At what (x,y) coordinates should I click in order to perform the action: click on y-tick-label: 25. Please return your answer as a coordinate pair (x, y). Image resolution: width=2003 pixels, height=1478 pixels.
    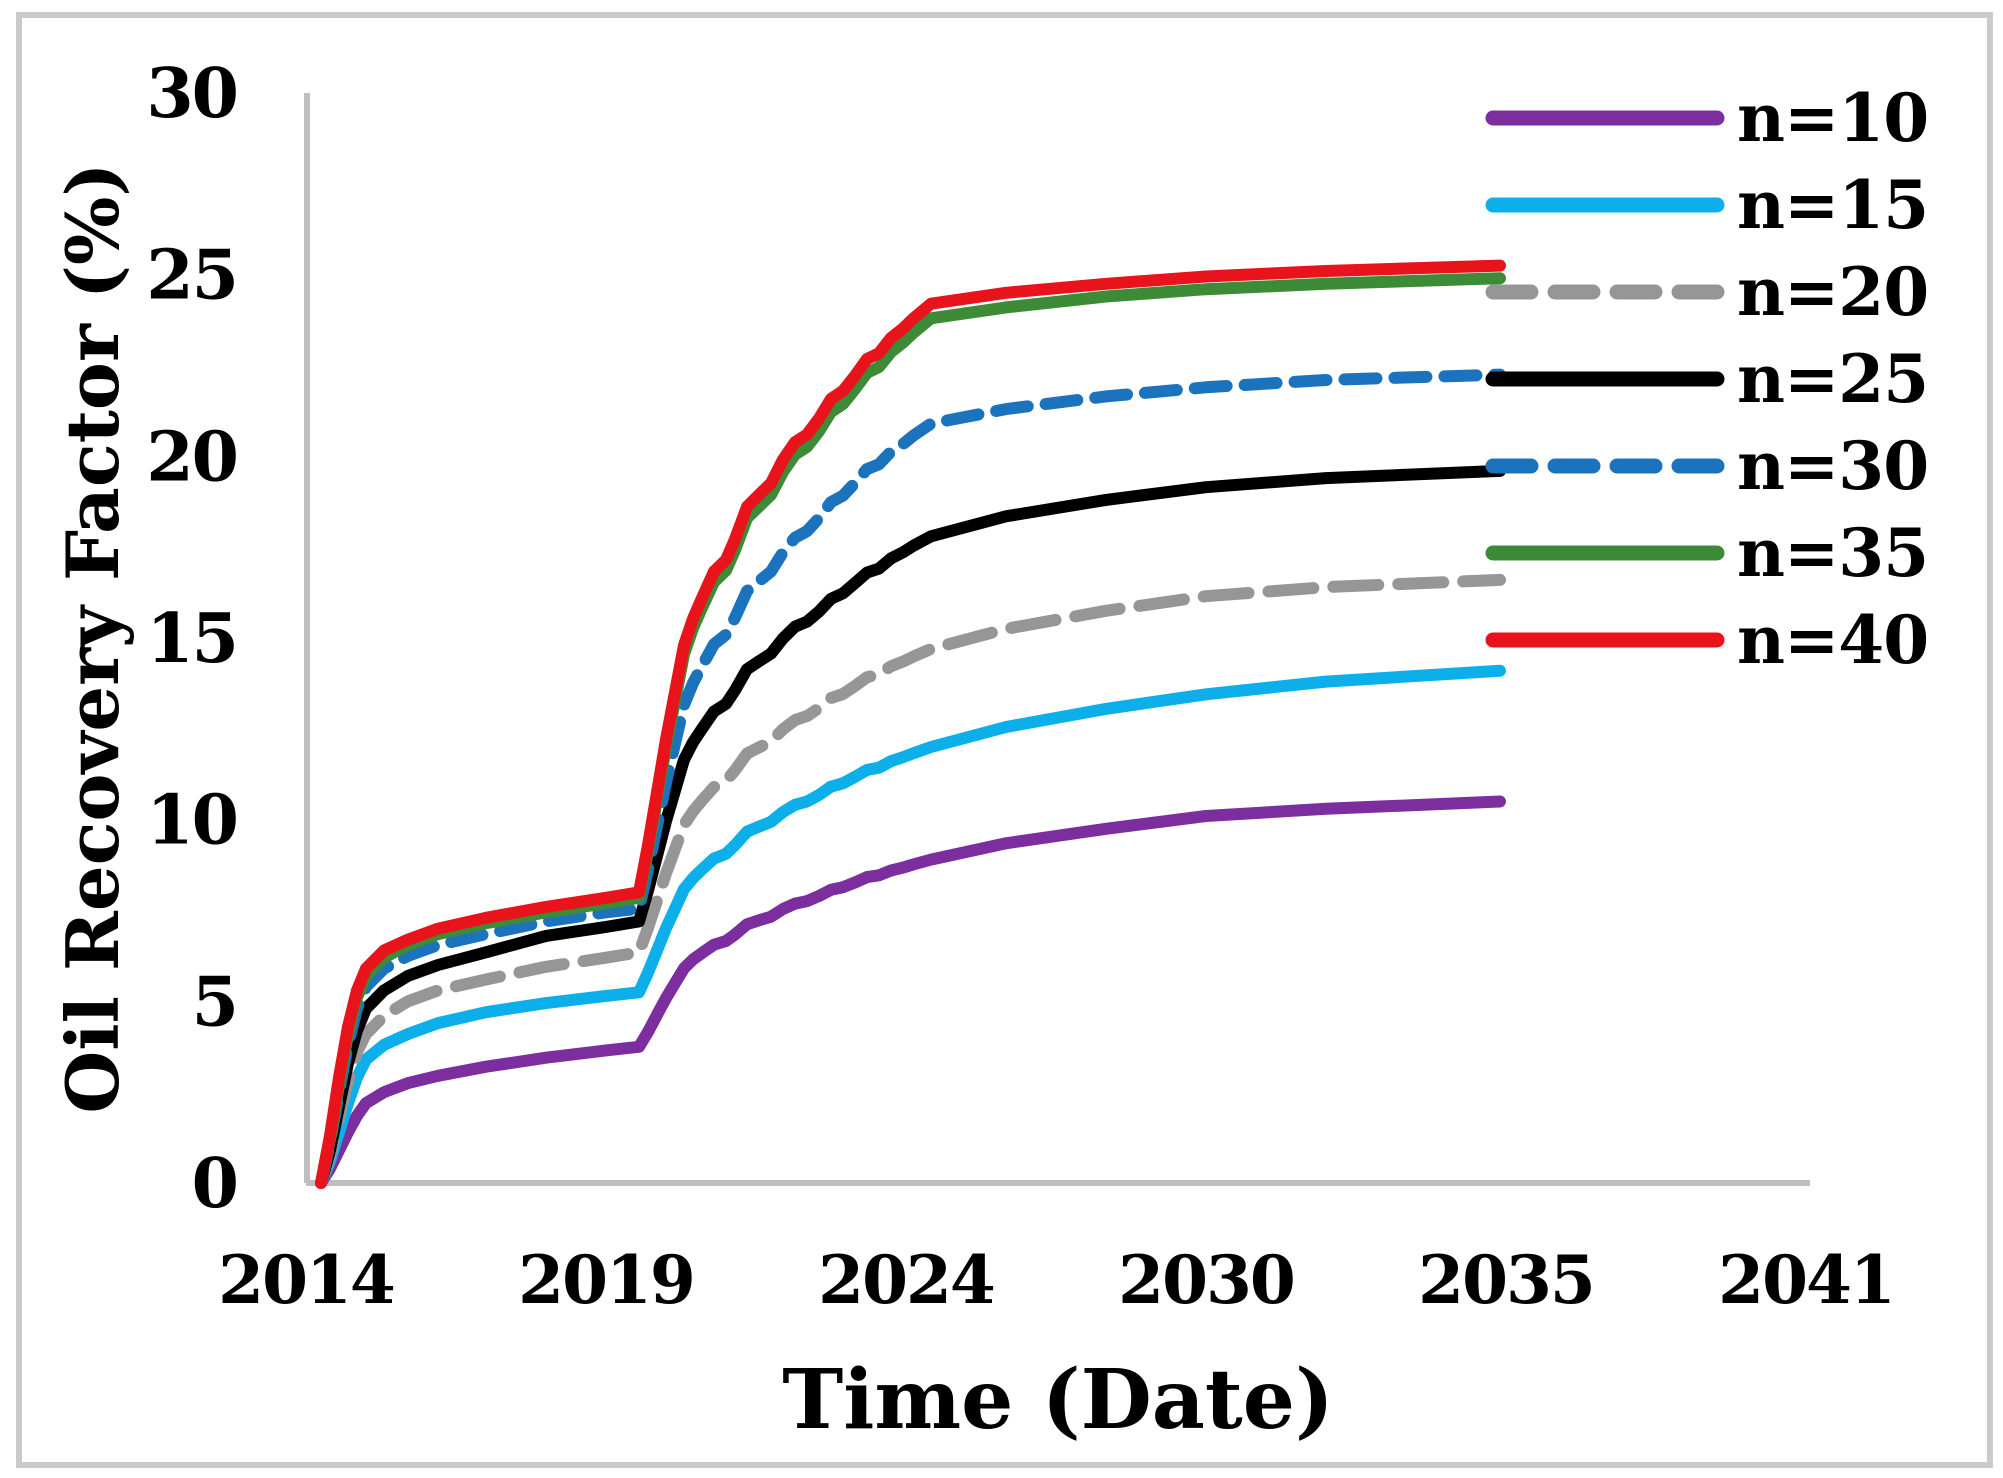
    Looking at the image, I should click on (191, 276).